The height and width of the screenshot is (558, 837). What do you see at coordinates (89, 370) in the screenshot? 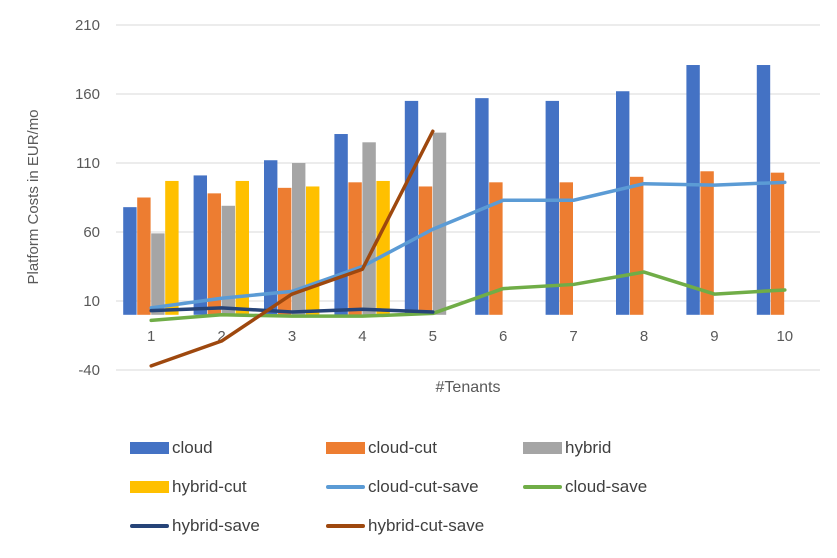
I see `y-tick-label--40: -40` at bounding box center [89, 370].